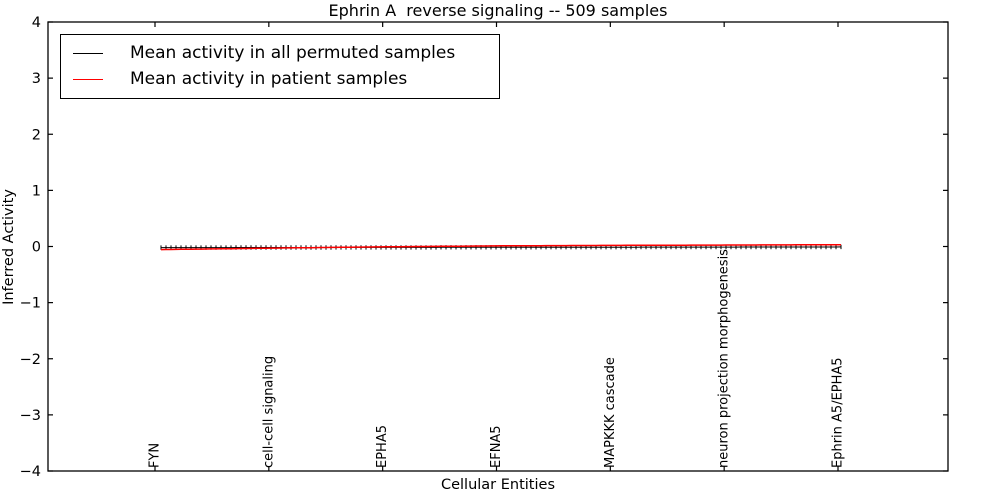 This screenshot has height=500, width=1000. I want to click on legend-label: Mean activity in patient samples, so click(269, 79).